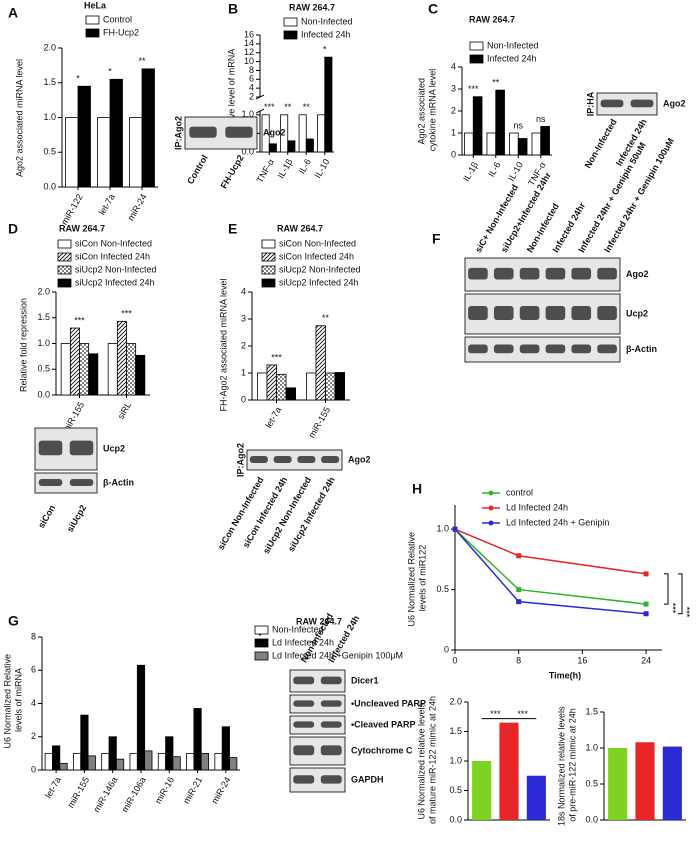 This screenshot has height=857, width=700. I want to click on x-tick-label: 0, so click(454, 660).